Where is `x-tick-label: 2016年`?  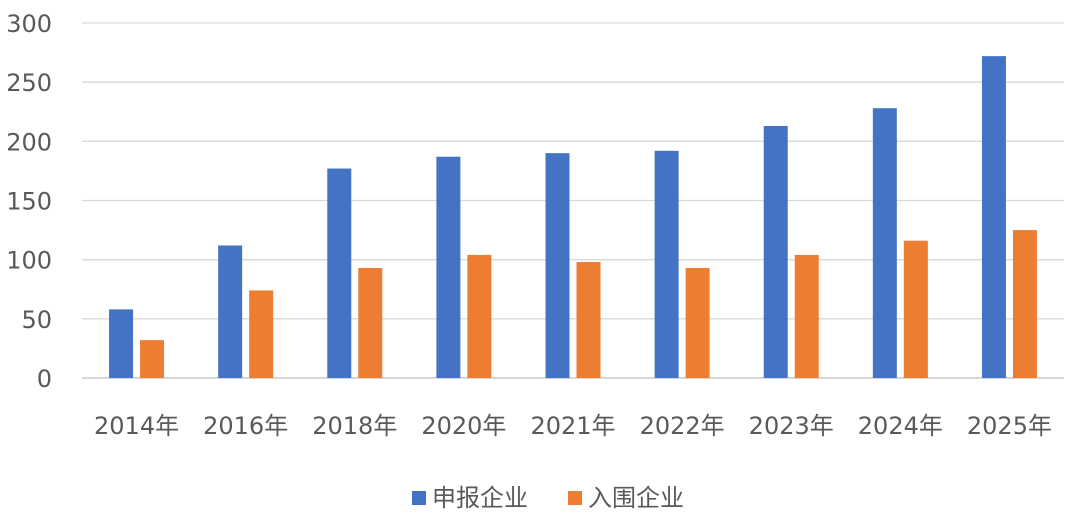
x-tick-label: 2016年 is located at coordinates (245, 426).